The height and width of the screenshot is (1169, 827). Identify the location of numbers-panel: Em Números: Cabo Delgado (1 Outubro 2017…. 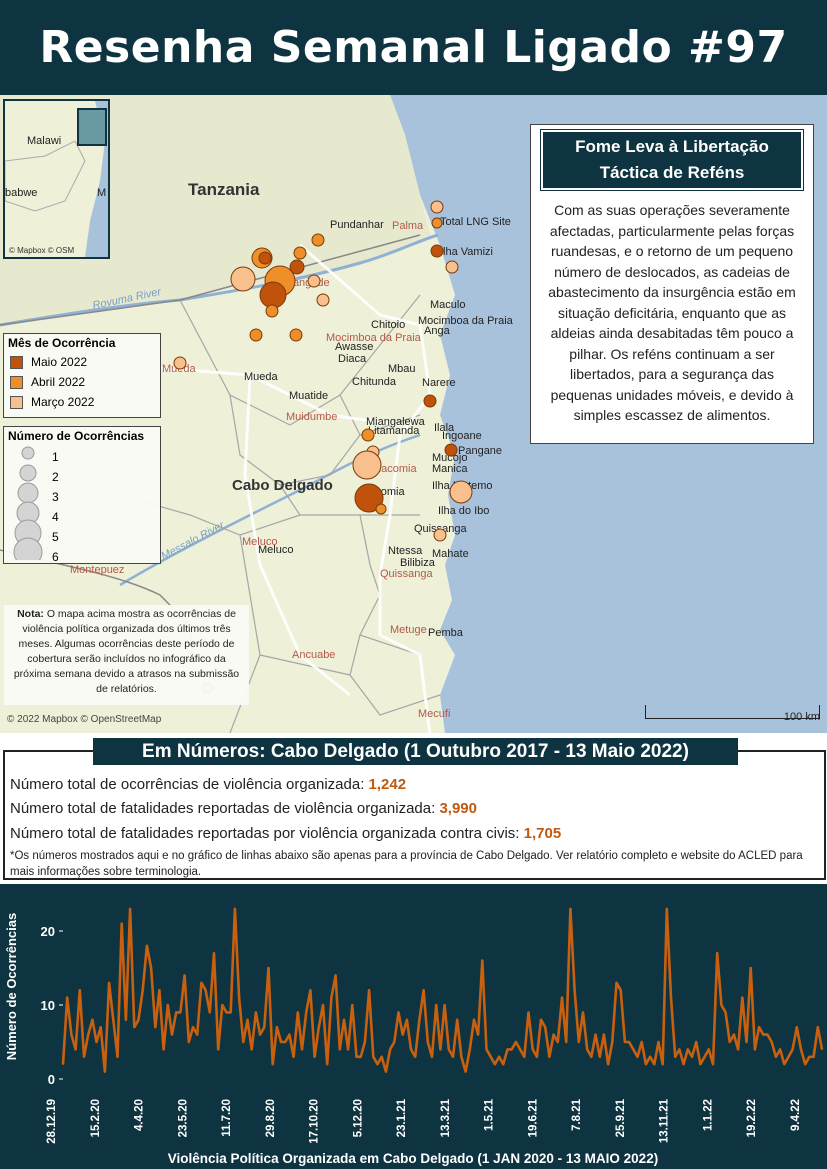
(414, 809).